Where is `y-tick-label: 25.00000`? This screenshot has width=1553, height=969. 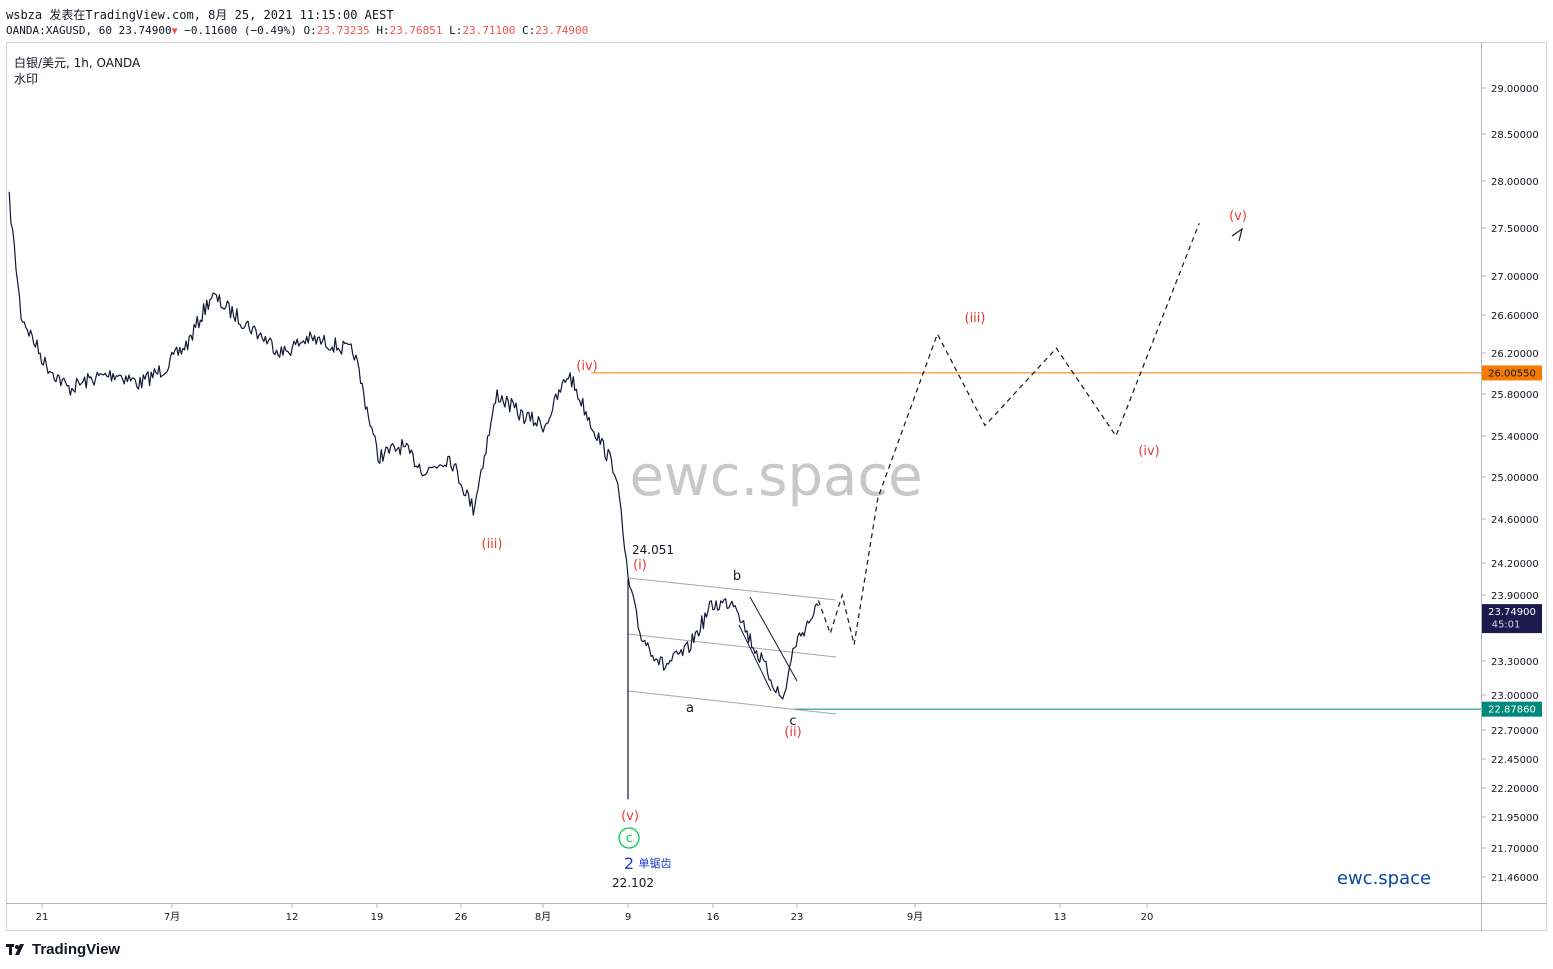
y-tick-label: 25.00000 is located at coordinates (1515, 478).